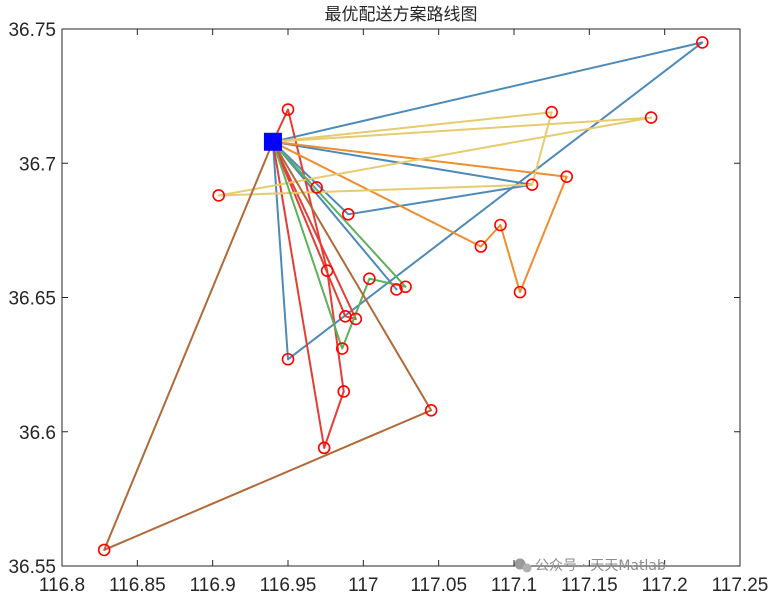 This screenshot has height=597, width=774. What do you see at coordinates (589, 585) in the screenshot?
I see `x-tick-label: 117.15` at bounding box center [589, 585].